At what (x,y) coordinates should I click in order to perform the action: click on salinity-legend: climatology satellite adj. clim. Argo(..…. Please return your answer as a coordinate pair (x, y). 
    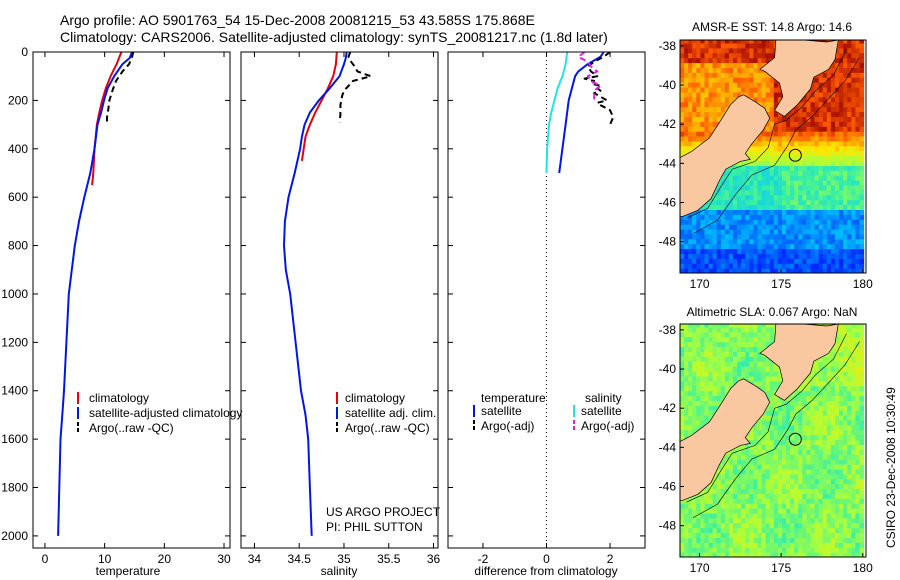
    Looking at the image, I should click on (386, 413).